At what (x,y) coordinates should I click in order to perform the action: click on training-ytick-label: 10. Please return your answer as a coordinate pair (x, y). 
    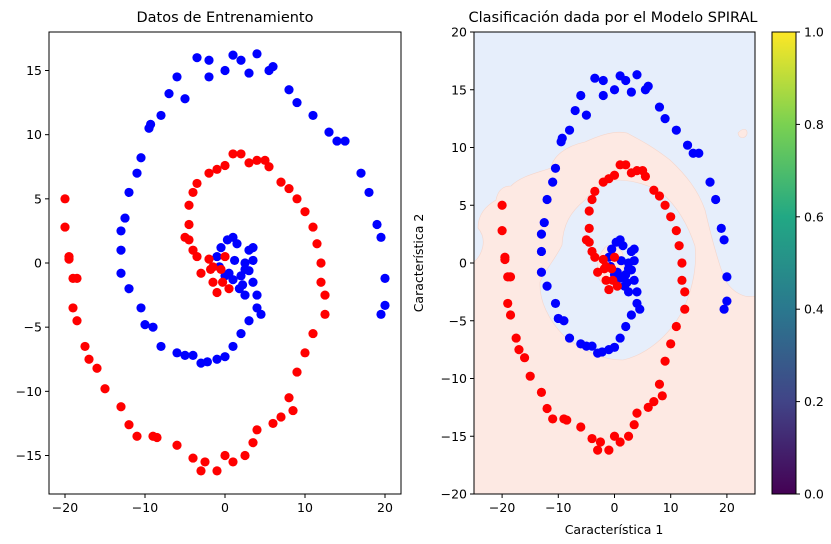
    Looking at the image, I should click on (34, 134).